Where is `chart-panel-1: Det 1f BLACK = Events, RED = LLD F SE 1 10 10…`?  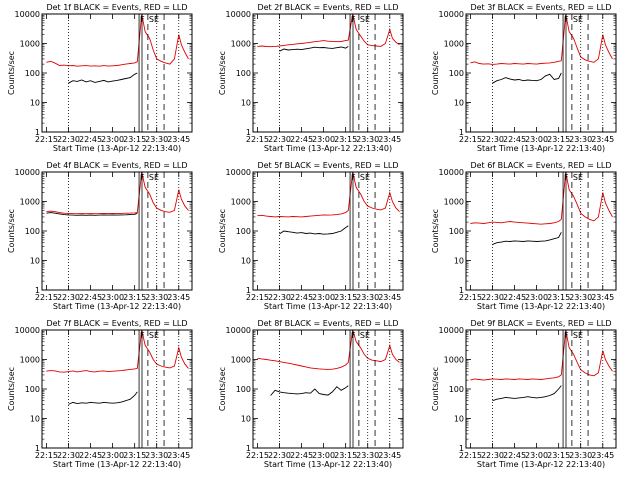
chart-panel-1: Det 1f BLACK = Events, RED = LLD F SE 1 10 10… is located at coordinates (100, 78).